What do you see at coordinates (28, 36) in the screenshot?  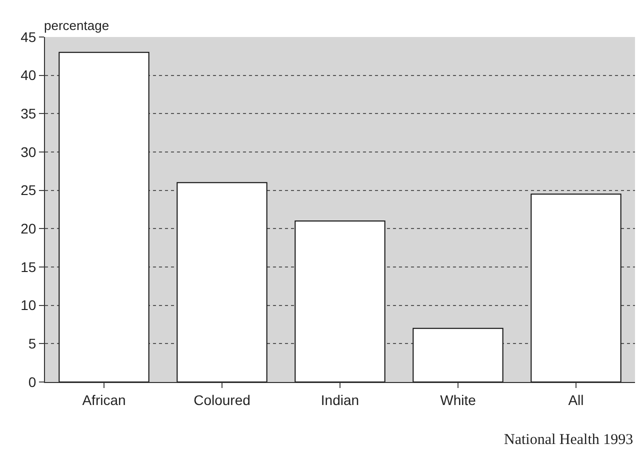 I see `y-tick-label: 45` at bounding box center [28, 36].